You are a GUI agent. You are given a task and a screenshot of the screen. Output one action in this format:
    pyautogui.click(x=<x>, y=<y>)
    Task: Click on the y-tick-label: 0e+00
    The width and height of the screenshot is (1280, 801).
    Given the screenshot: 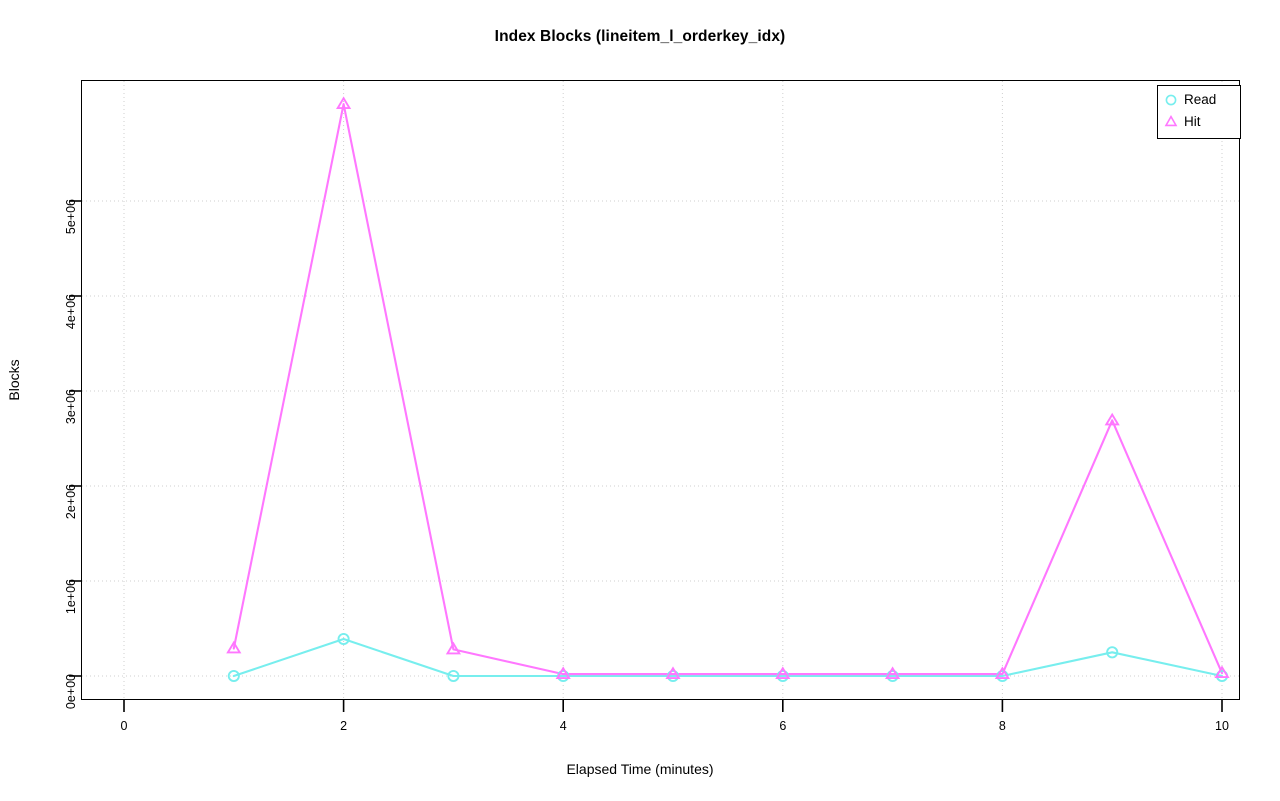 What is the action you would take?
    pyautogui.click(x=71, y=692)
    